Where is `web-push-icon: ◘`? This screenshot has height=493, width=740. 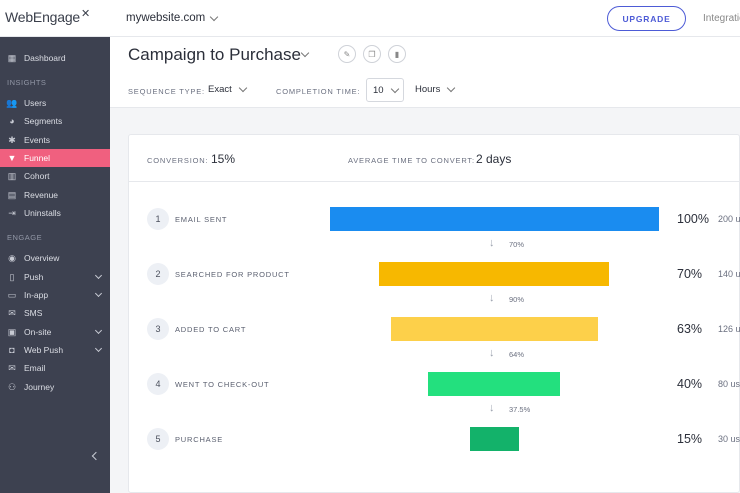
web-push-icon: ◘ is located at coordinates (12, 350).